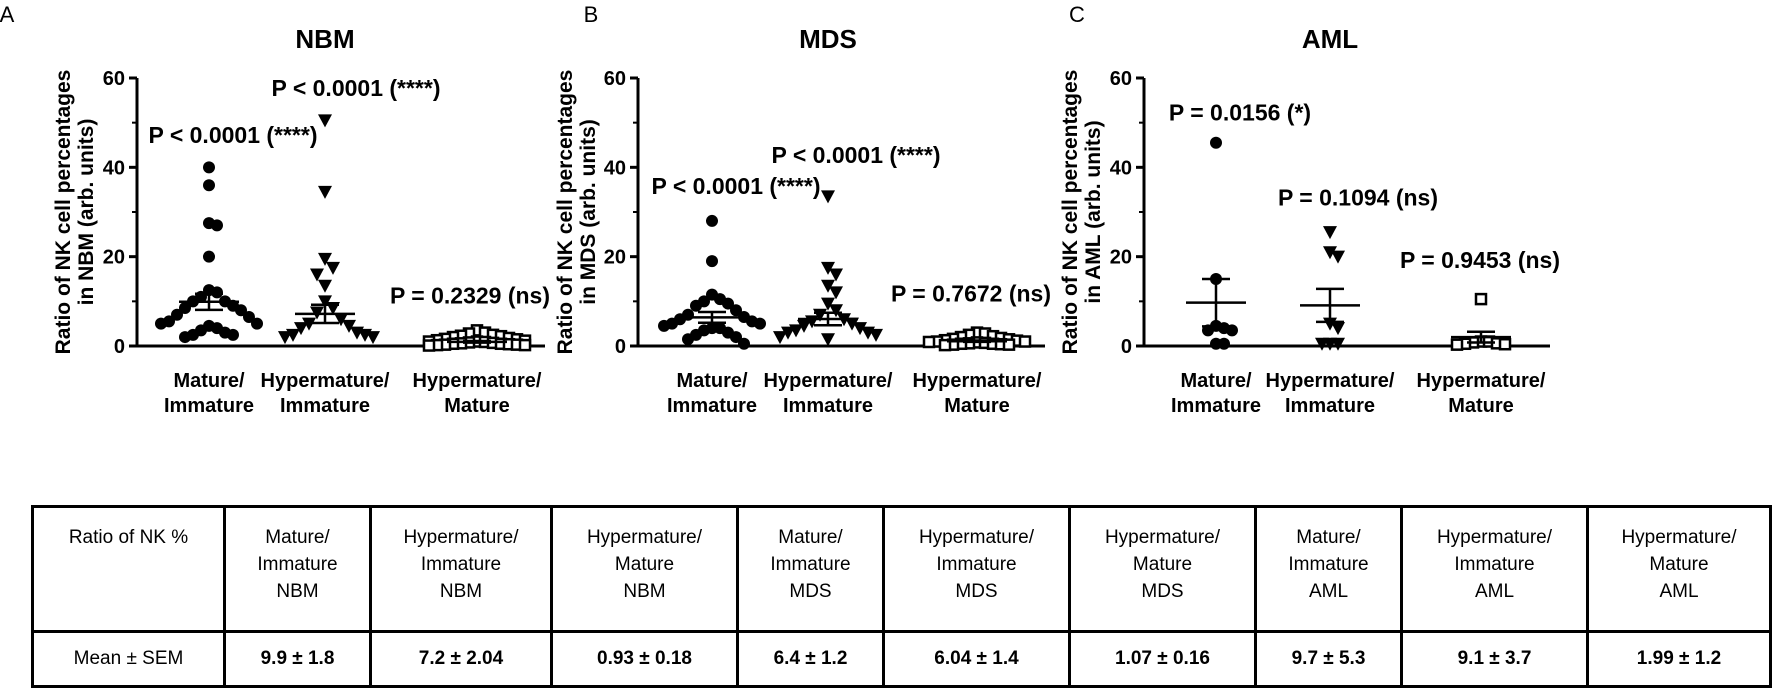 Image resolution: width=1772 pixels, height=688 pixels. Describe the element at coordinates (114, 168) in the screenshot. I see `y-tick-label: 40` at that location.